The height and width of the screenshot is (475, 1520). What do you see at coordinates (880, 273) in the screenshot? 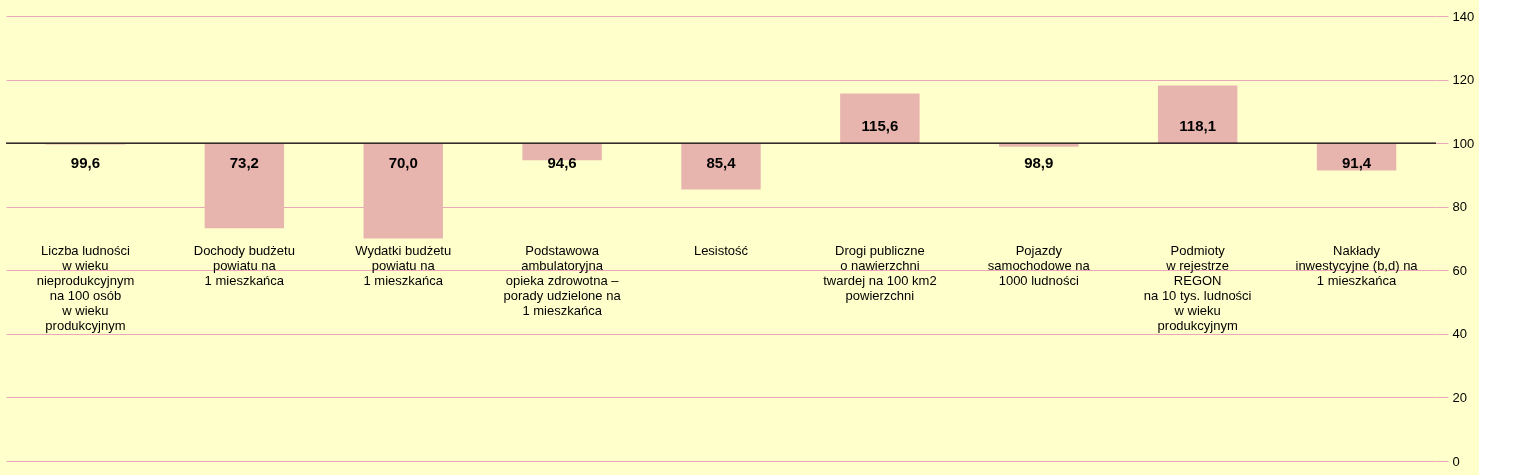
I see `x-tick-label: Drogi publiczne o nawierzchni twardej na 100 km2 powierzchni` at bounding box center [880, 273].